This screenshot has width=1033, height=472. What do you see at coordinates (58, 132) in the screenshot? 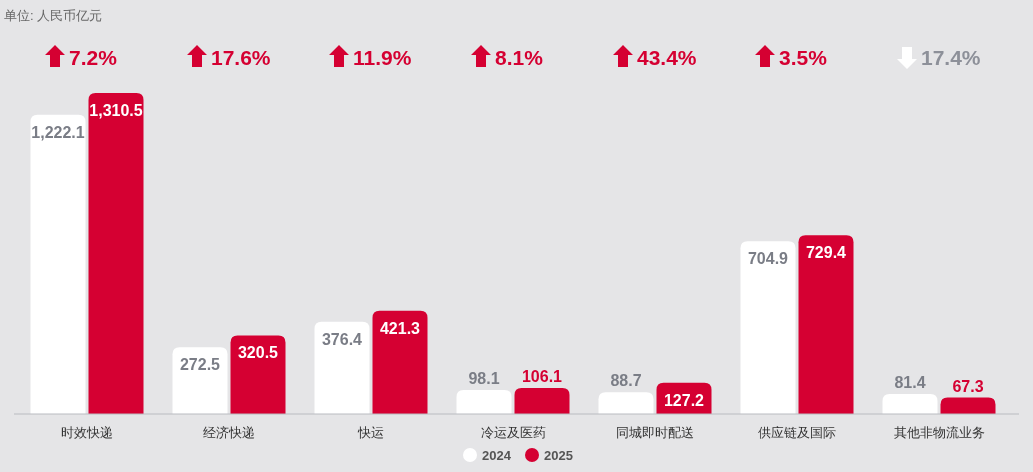
I see `data-label: 1,222.1` at bounding box center [58, 132].